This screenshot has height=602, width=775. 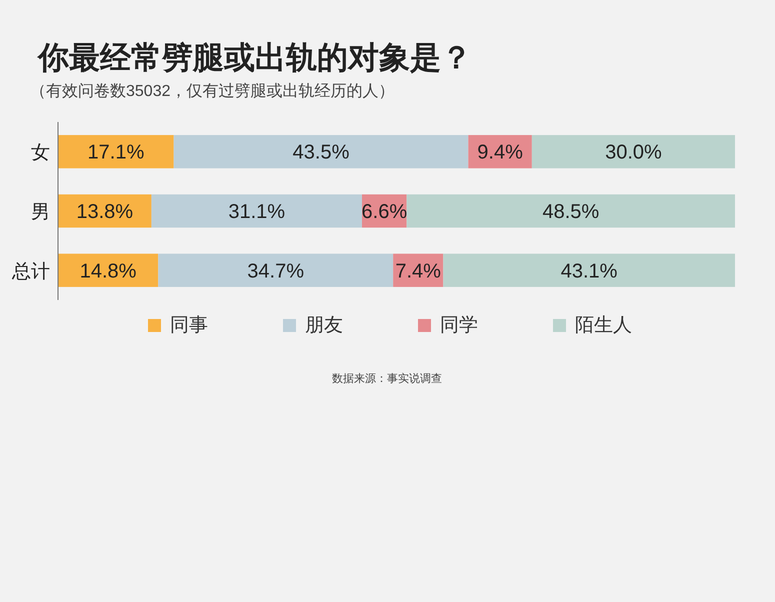 What do you see at coordinates (385, 212) in the screenshot?
I see `data-label: 6.6%` at bounding box center [385, 212].